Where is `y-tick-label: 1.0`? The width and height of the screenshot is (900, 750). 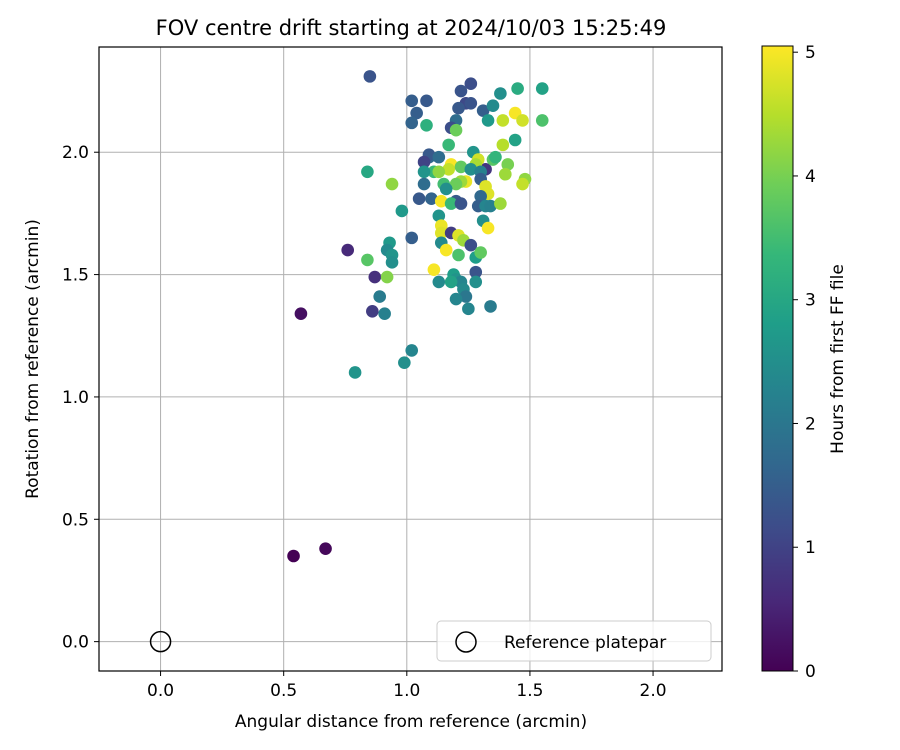 y-tick-label: 1.0 is located at coordinates (75, 398).